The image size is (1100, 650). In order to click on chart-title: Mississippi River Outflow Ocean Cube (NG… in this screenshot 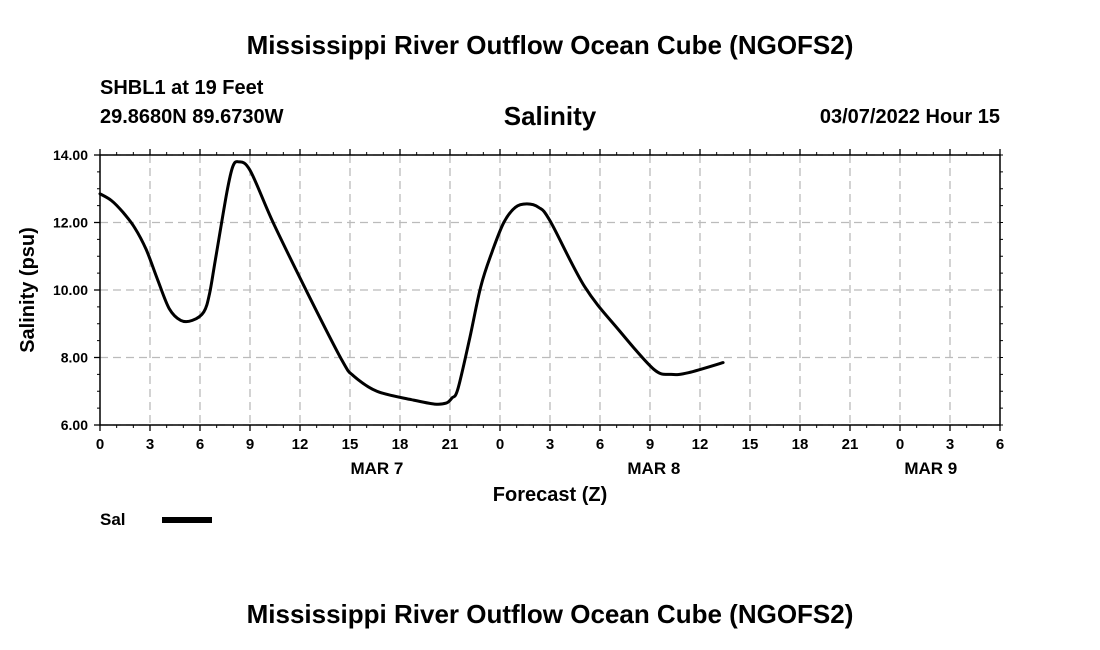, I will do `click(550, 45)`.